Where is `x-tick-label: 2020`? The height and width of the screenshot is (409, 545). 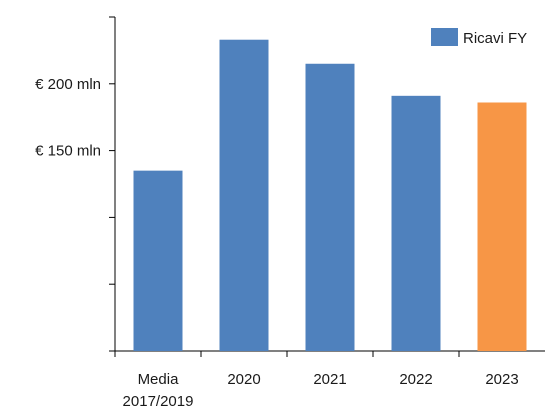 x-tick-label: 2020 is located at coordinates (243, 379).